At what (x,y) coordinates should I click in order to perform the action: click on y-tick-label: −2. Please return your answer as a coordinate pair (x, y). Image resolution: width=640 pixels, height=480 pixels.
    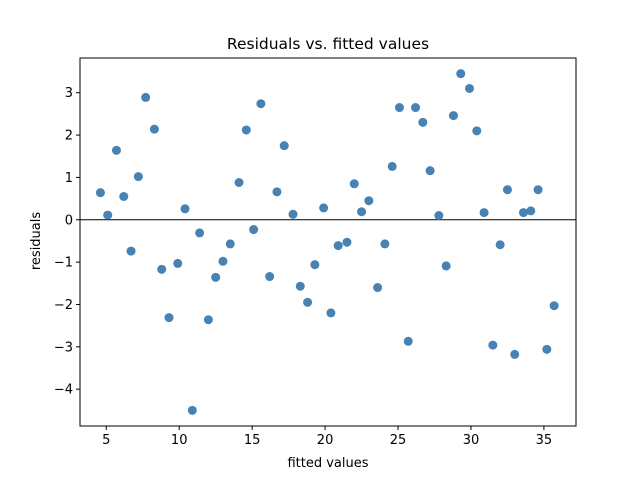
    Looking at the image, I should click on (63, 305).